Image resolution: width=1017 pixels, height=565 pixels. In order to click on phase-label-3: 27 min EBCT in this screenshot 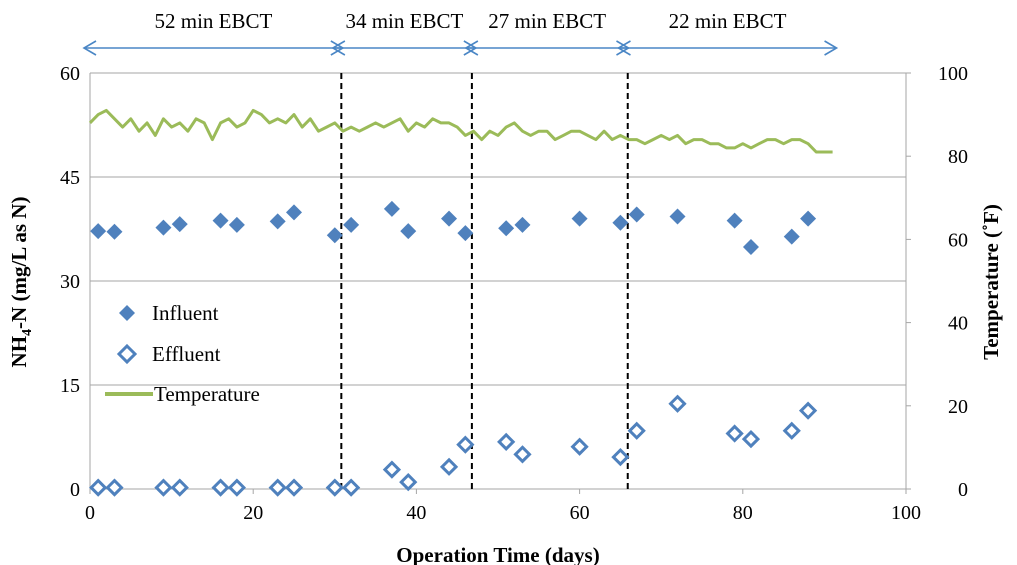, I will do `click(547, 21)`.